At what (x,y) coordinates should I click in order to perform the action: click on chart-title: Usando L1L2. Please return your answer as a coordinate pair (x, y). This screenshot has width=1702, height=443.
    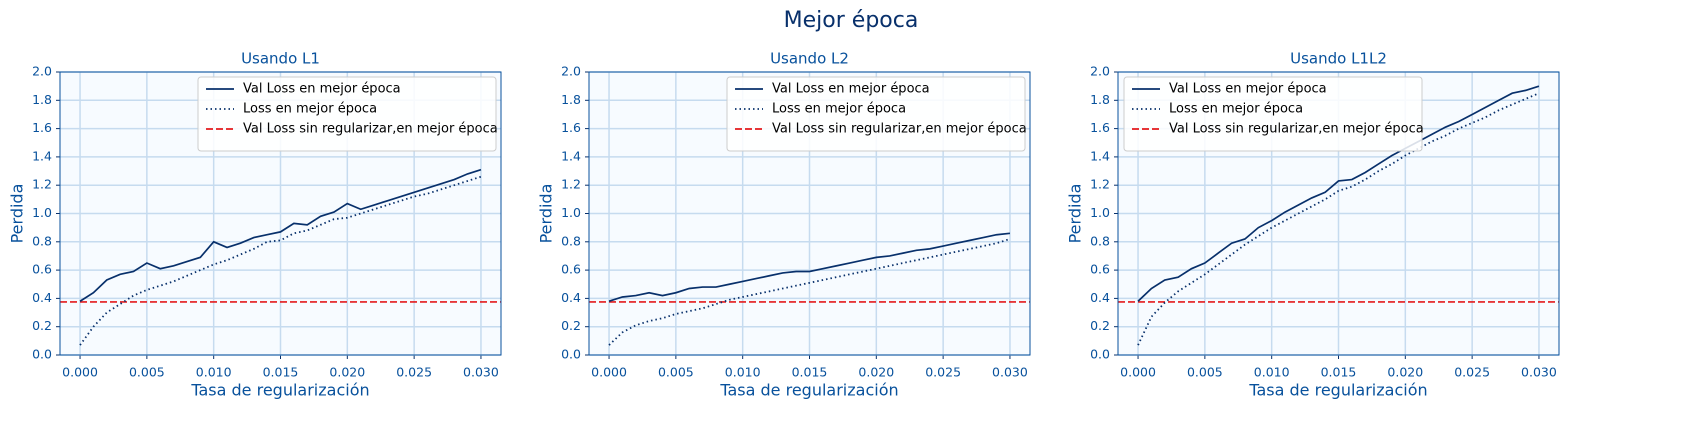
    Looking at the image, I should click on (1338, 59).